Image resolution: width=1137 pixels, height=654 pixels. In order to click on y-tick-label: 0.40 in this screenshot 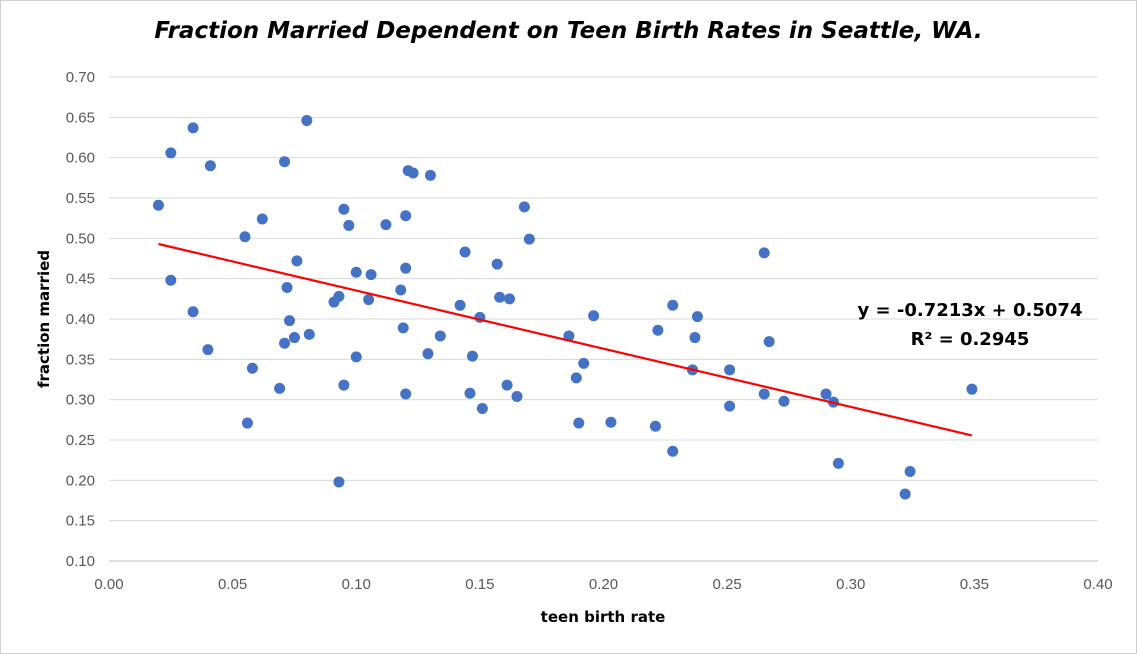, I will do `click(80, 319)`.